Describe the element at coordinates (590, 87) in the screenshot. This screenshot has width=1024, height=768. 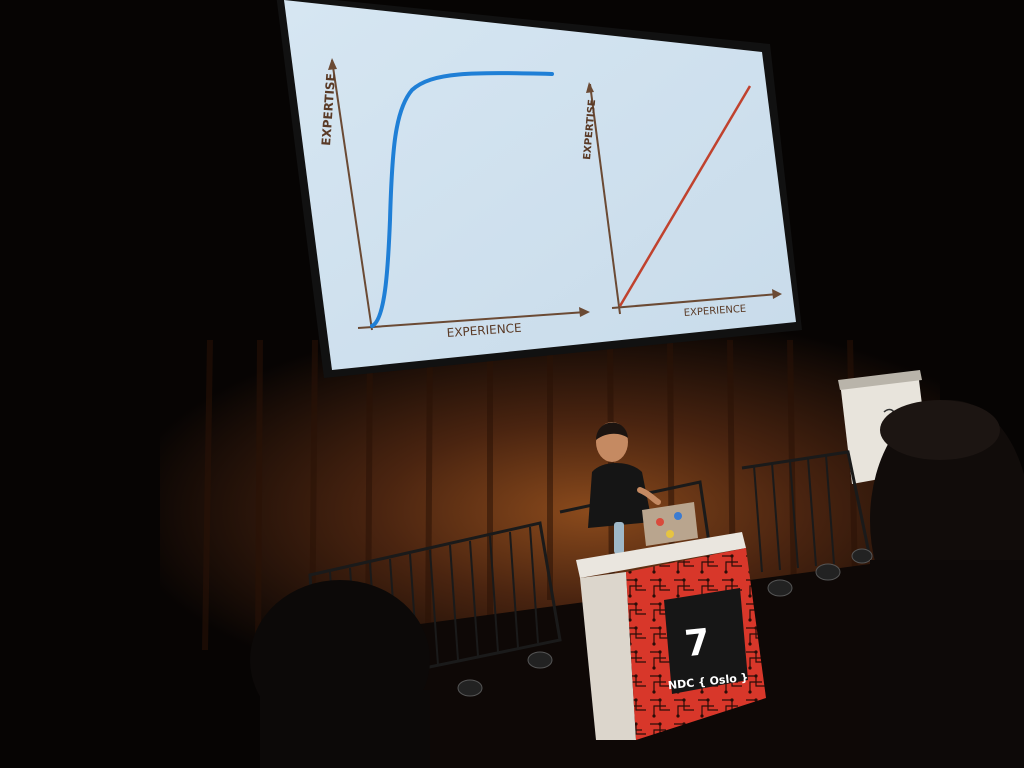
I see `right-chart-y-arrow` at that location.